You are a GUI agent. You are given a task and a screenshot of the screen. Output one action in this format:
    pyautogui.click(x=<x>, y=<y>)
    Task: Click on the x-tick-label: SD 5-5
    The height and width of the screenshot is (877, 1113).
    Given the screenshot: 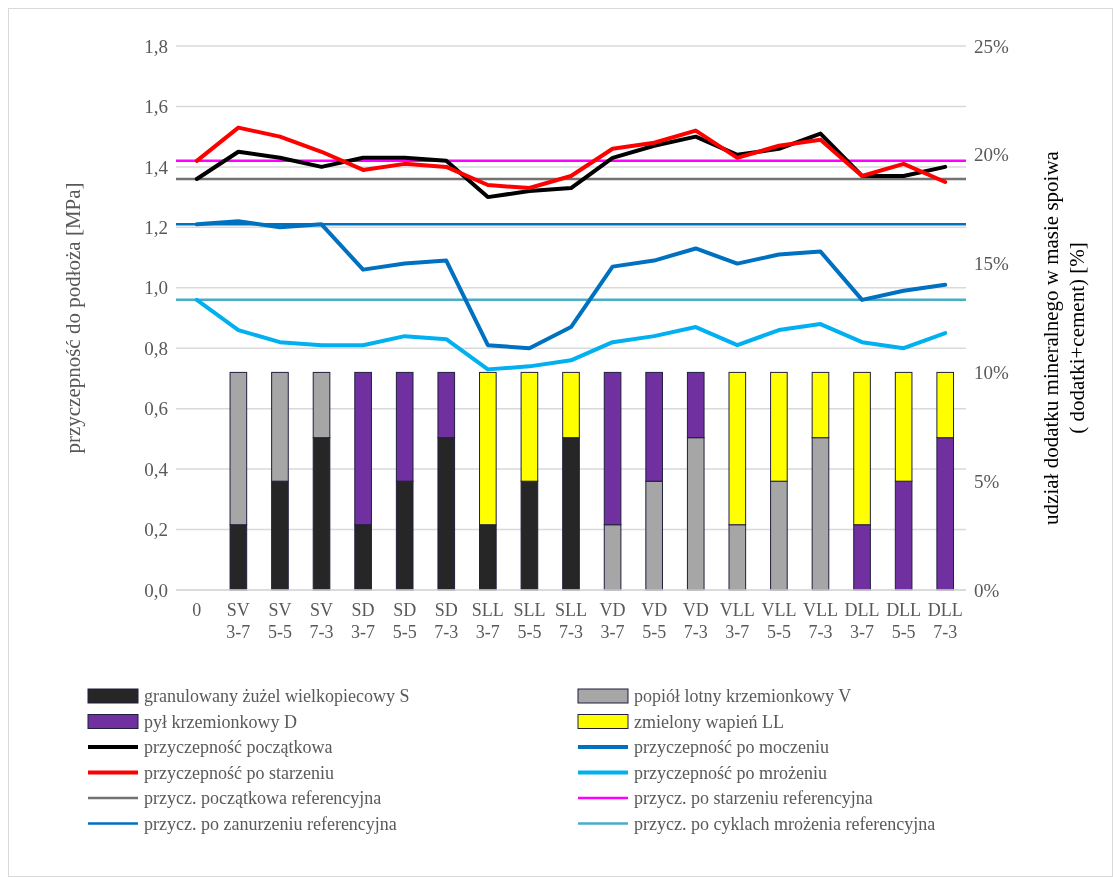 What is the action you would take?
    pyautogui.click(x=404, y=621)
    